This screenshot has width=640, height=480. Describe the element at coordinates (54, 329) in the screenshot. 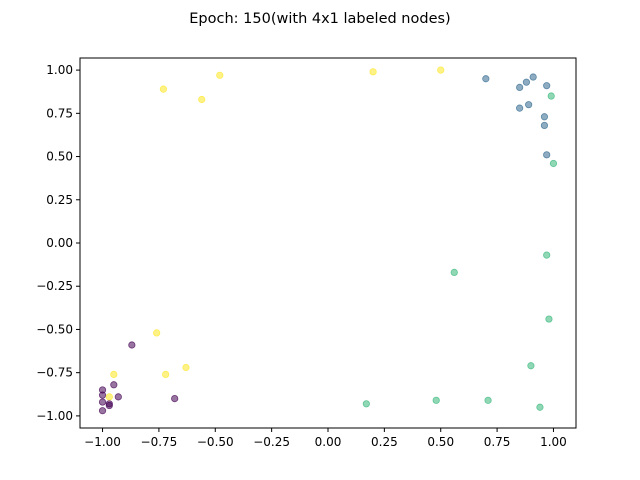

I see `y-tick-label: −0.50` at that location.